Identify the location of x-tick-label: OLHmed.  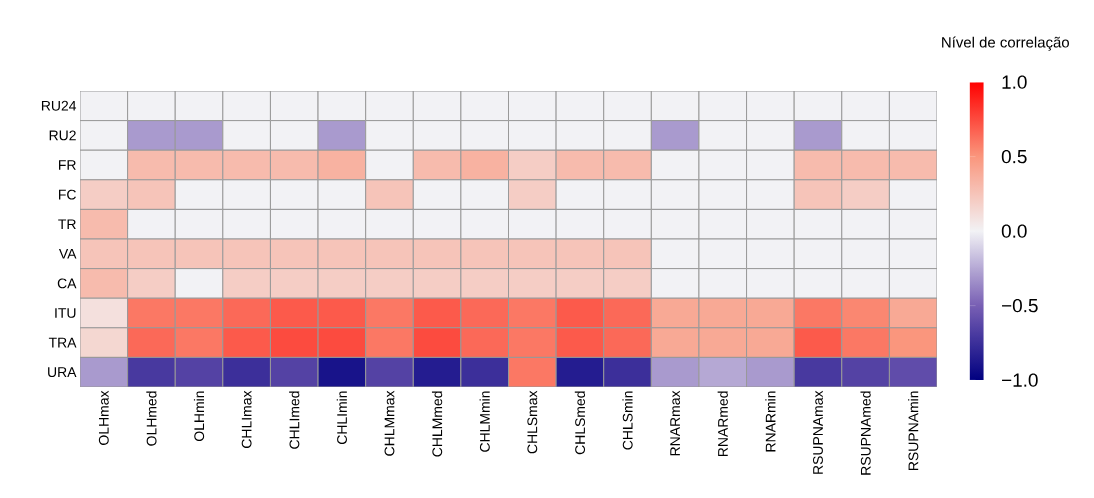
(151, 418).